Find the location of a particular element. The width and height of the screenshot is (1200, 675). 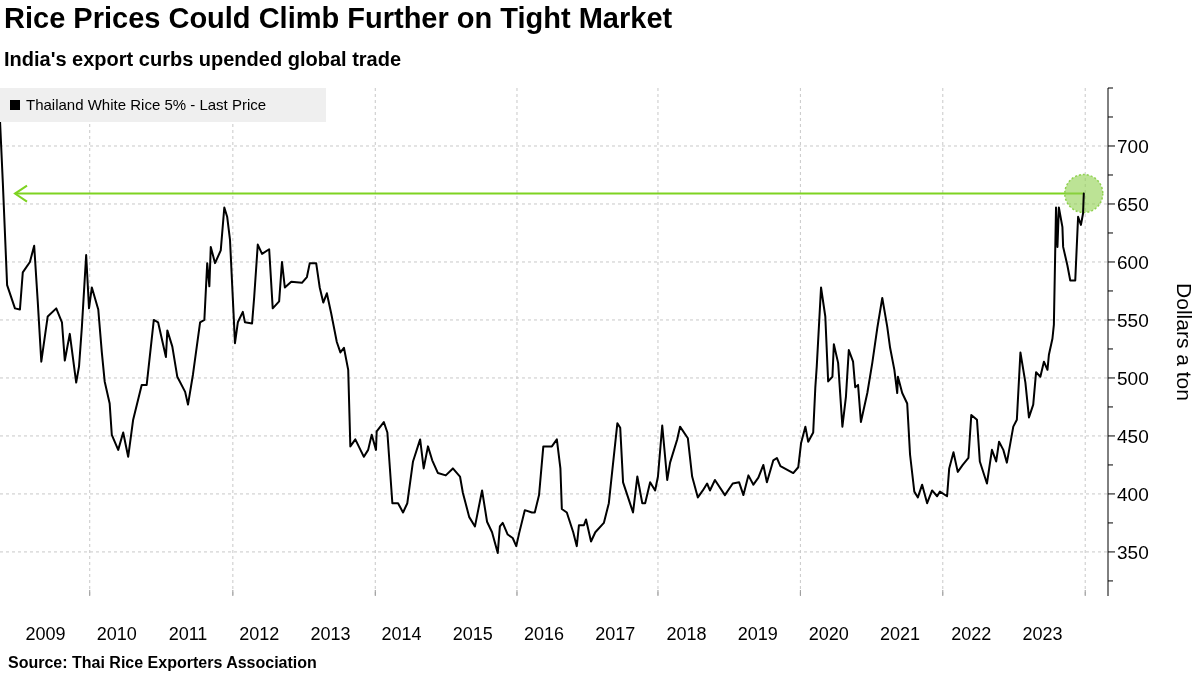

y-tick-label: 700 is located at coordinates (1133, 146).